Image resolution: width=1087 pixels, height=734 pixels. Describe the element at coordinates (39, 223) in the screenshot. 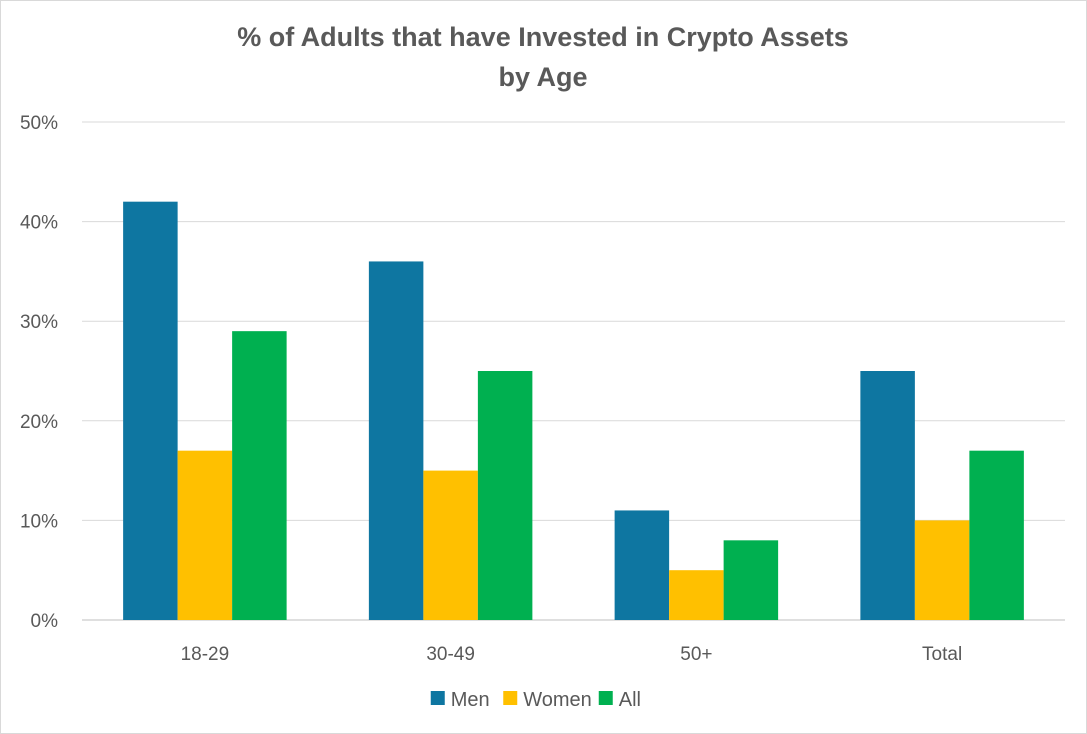

I see `y-tick-label: 40%` at that location.